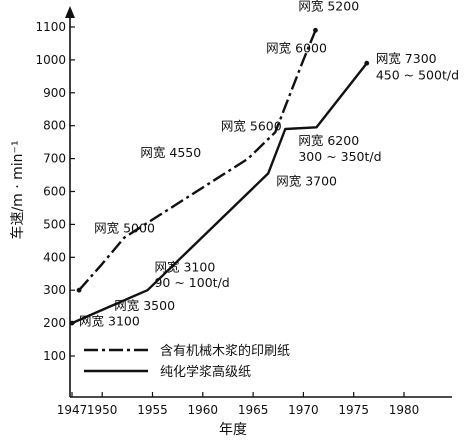  What do you see at coordinates (54, 224) in the screenshot?
I see `y-tick-label: 500` at bounding box center [54, 224].